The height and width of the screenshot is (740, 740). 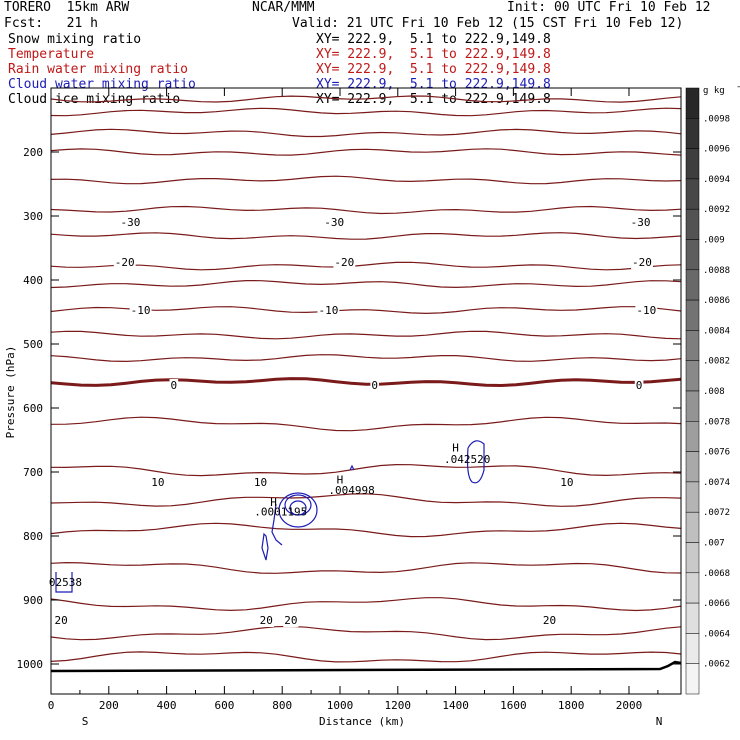 I want to click on maximum-value: .042520, so click(x=467, y=459).